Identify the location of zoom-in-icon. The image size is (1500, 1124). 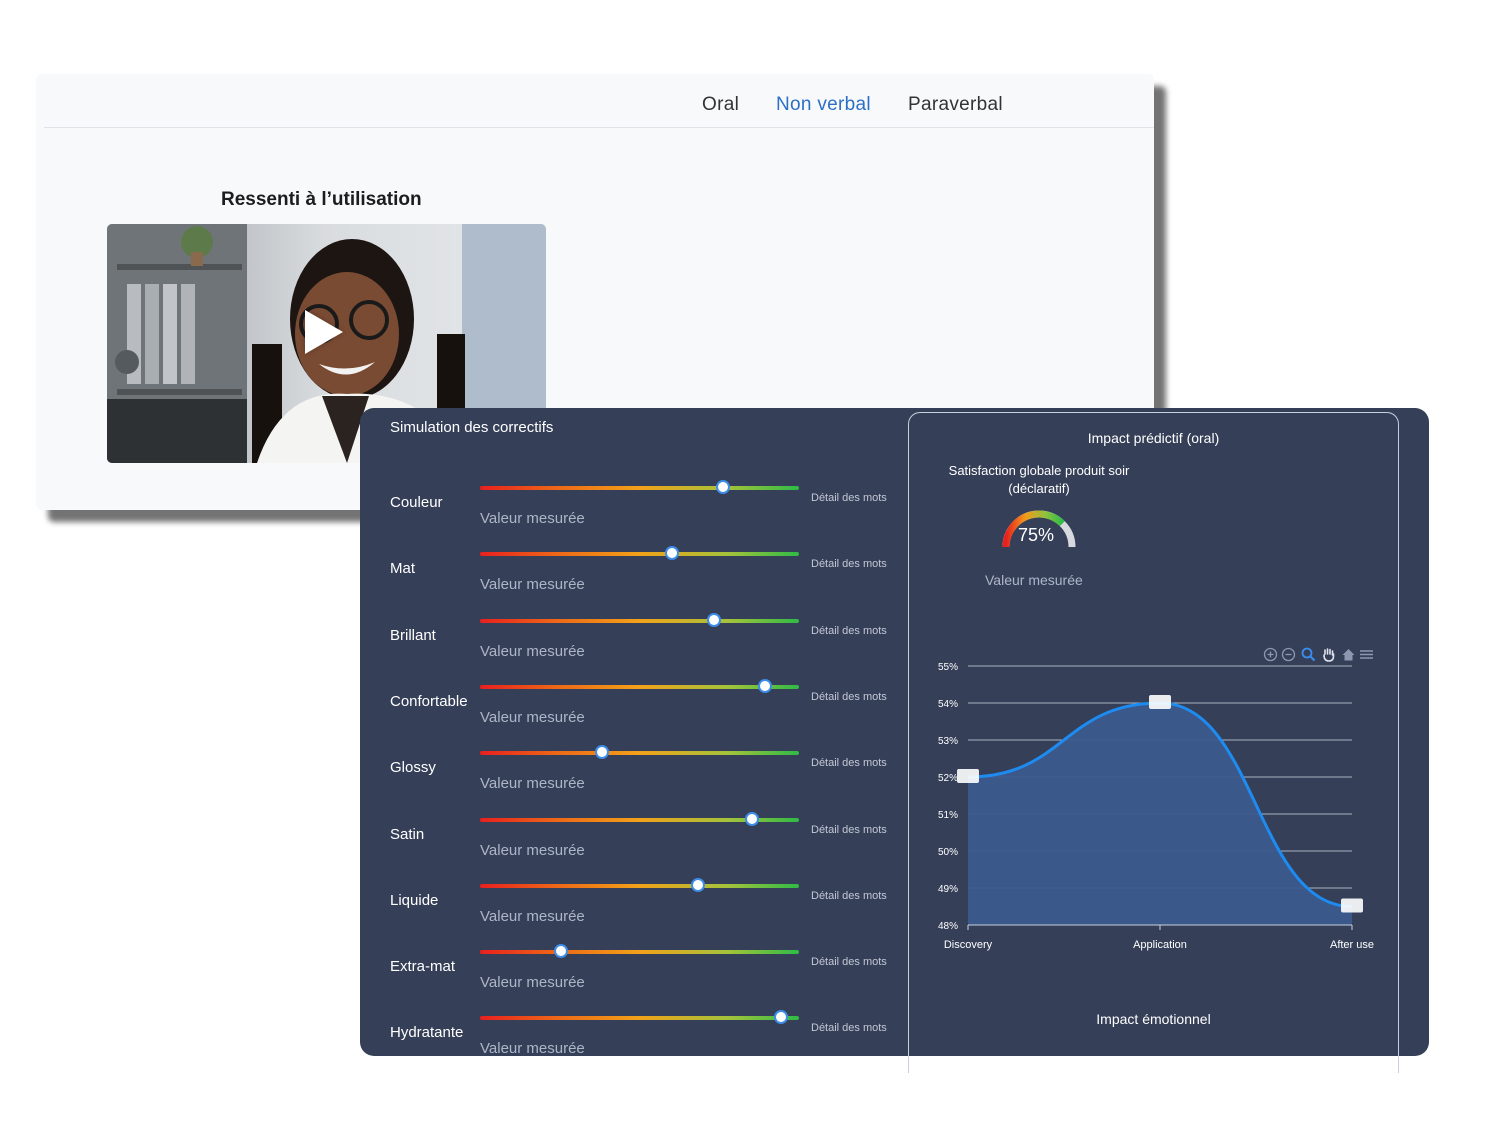
(1270, 654).